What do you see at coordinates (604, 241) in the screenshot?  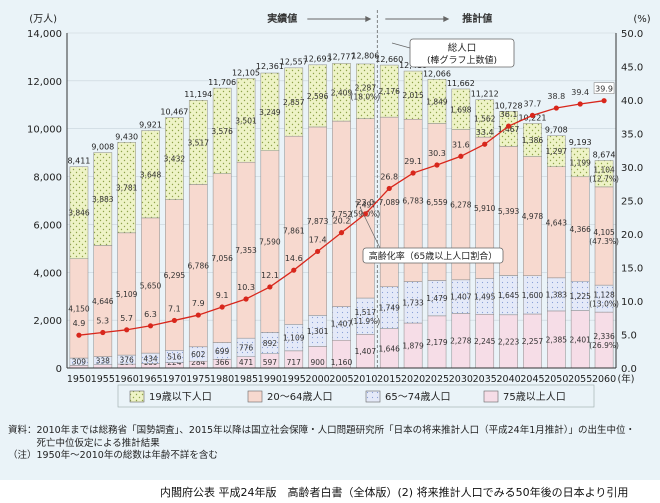 I see `bar-share-label: (47.3%)` at bounding box center [604, 241].